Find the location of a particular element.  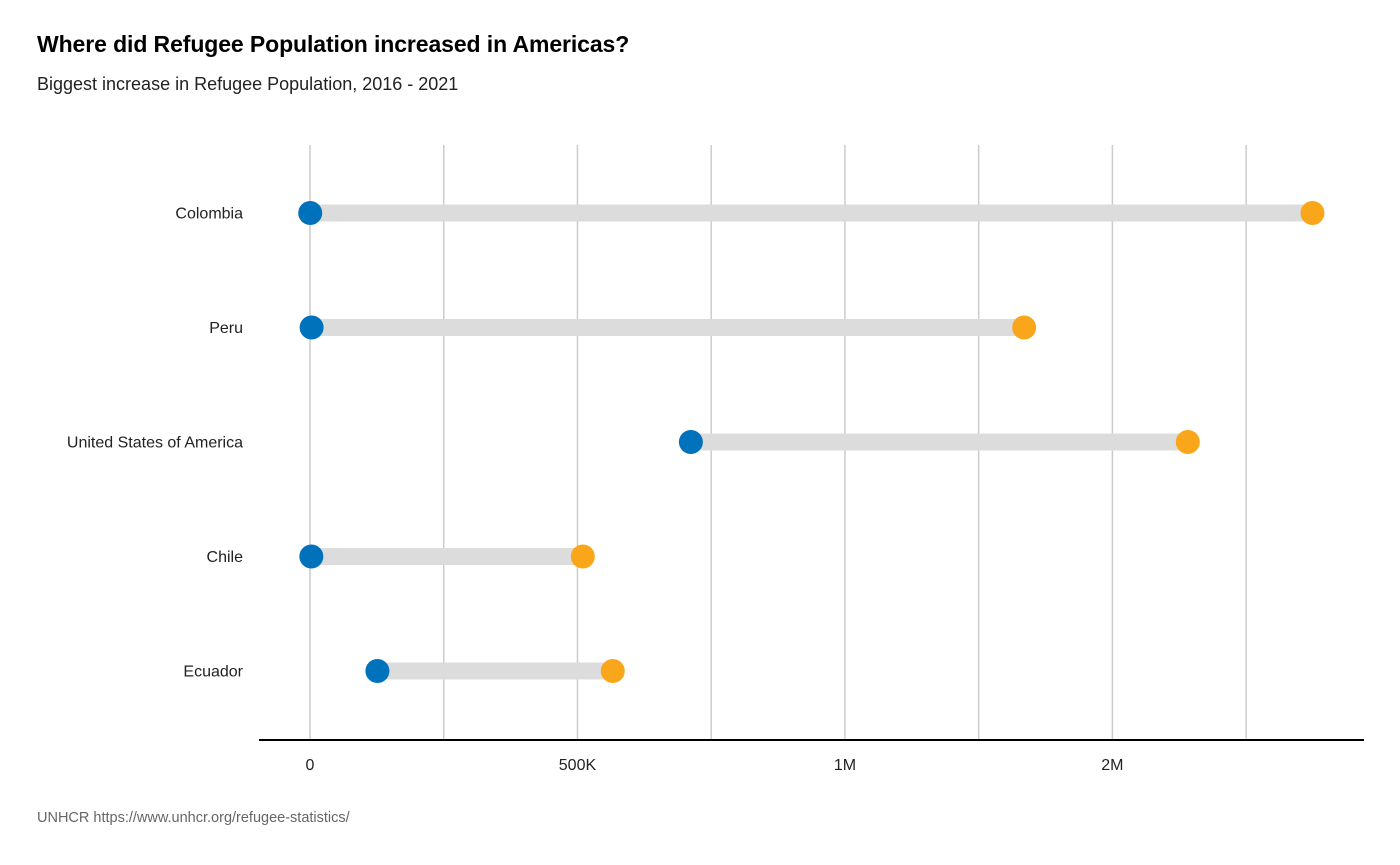

category-label: Colombia is located at coordinates (209, 214).